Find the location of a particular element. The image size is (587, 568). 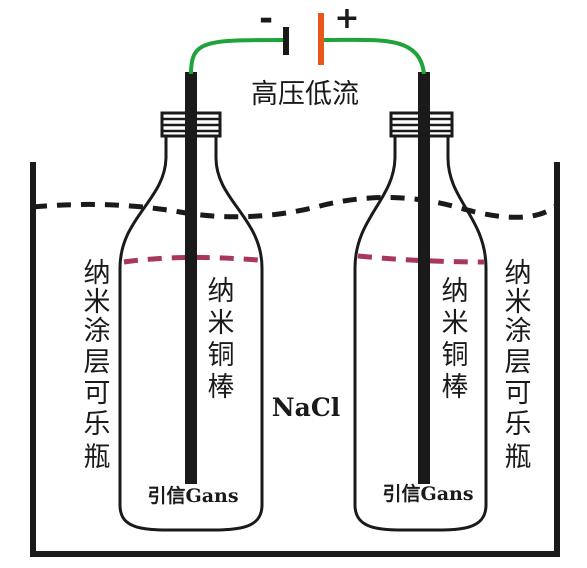

power-label: 高压低流 is located at coordinates (305, 94).